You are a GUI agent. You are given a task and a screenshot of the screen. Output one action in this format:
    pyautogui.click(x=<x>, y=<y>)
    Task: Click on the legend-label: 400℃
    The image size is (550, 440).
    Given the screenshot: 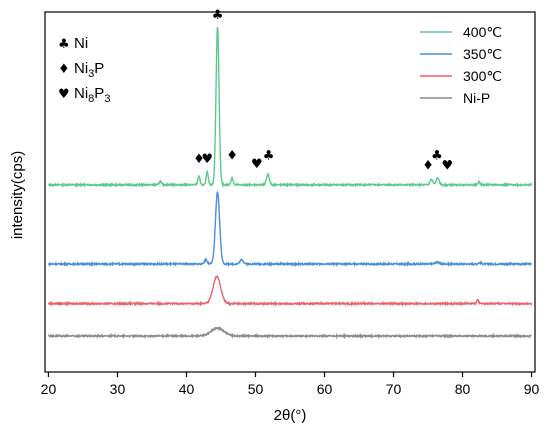 What is the action you would take?
    pyautogui.click(x=482, y=32)
    